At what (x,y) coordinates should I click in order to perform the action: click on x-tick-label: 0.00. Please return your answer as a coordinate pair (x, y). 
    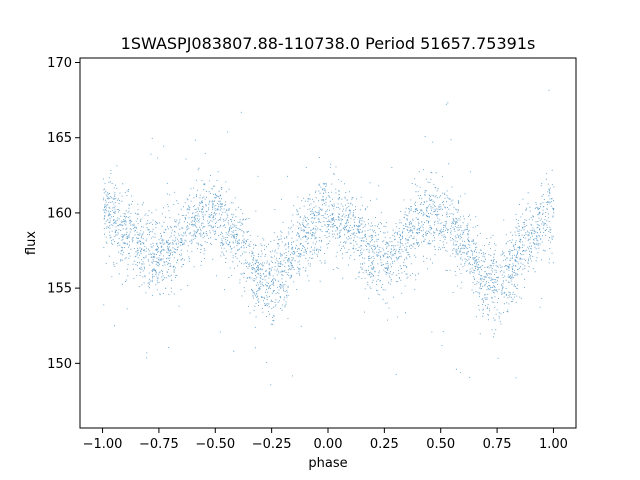
    Looking at the image, I should click on (328, 444).